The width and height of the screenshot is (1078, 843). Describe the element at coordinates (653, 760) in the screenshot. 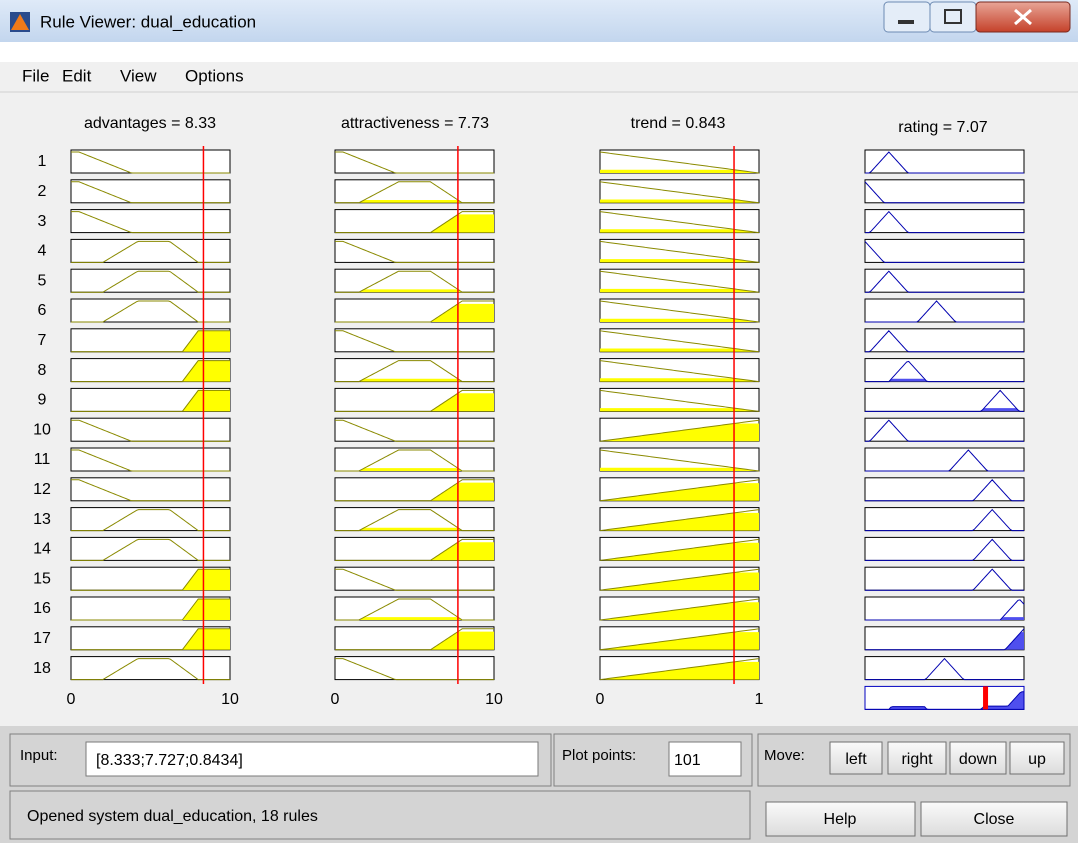

I see `plot-points-group` at that location.